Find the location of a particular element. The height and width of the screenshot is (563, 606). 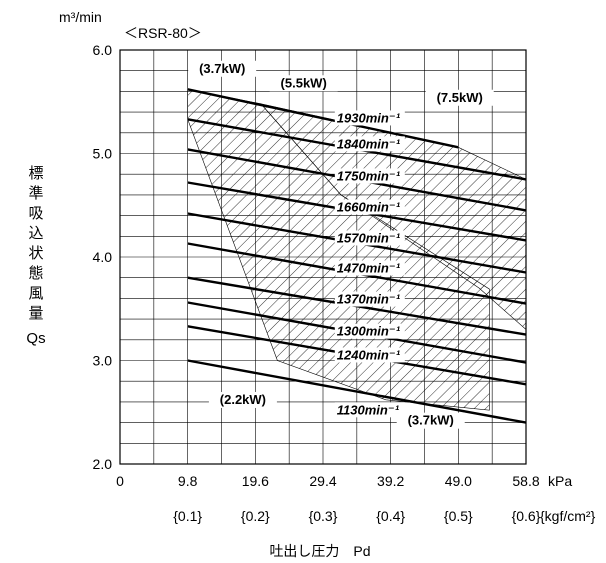

x-kgf-tick-label: {0.1} is located at coordinates (187, 516).